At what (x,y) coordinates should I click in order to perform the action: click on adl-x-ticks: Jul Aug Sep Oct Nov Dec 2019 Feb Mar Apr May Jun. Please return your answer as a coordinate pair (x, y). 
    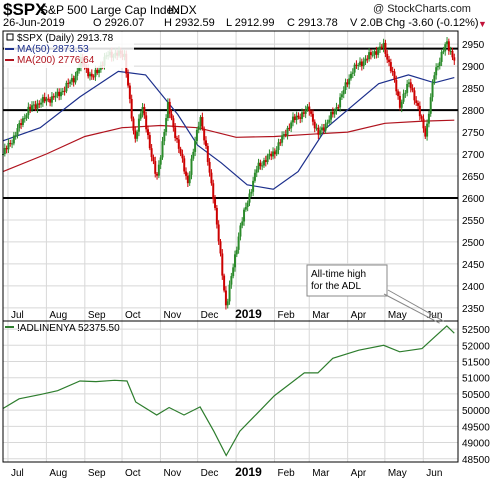
    Looking at the image, I should click on (226, 472).